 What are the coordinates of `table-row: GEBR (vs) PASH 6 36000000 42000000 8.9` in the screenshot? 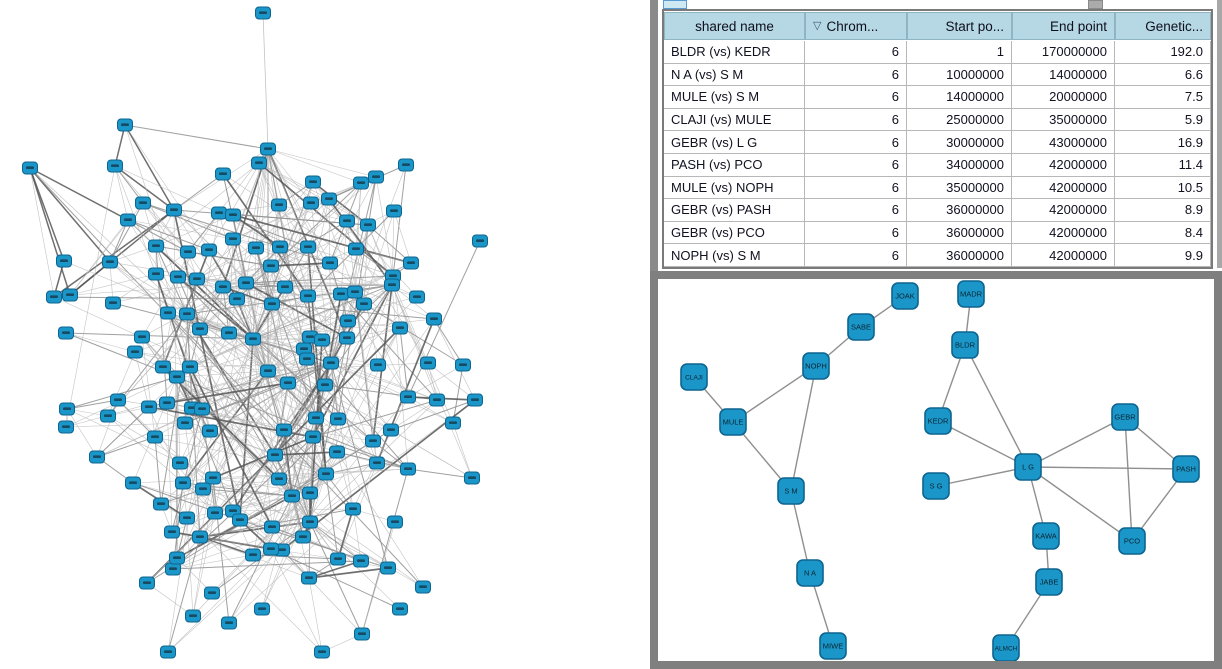 It's located at (937, 210).